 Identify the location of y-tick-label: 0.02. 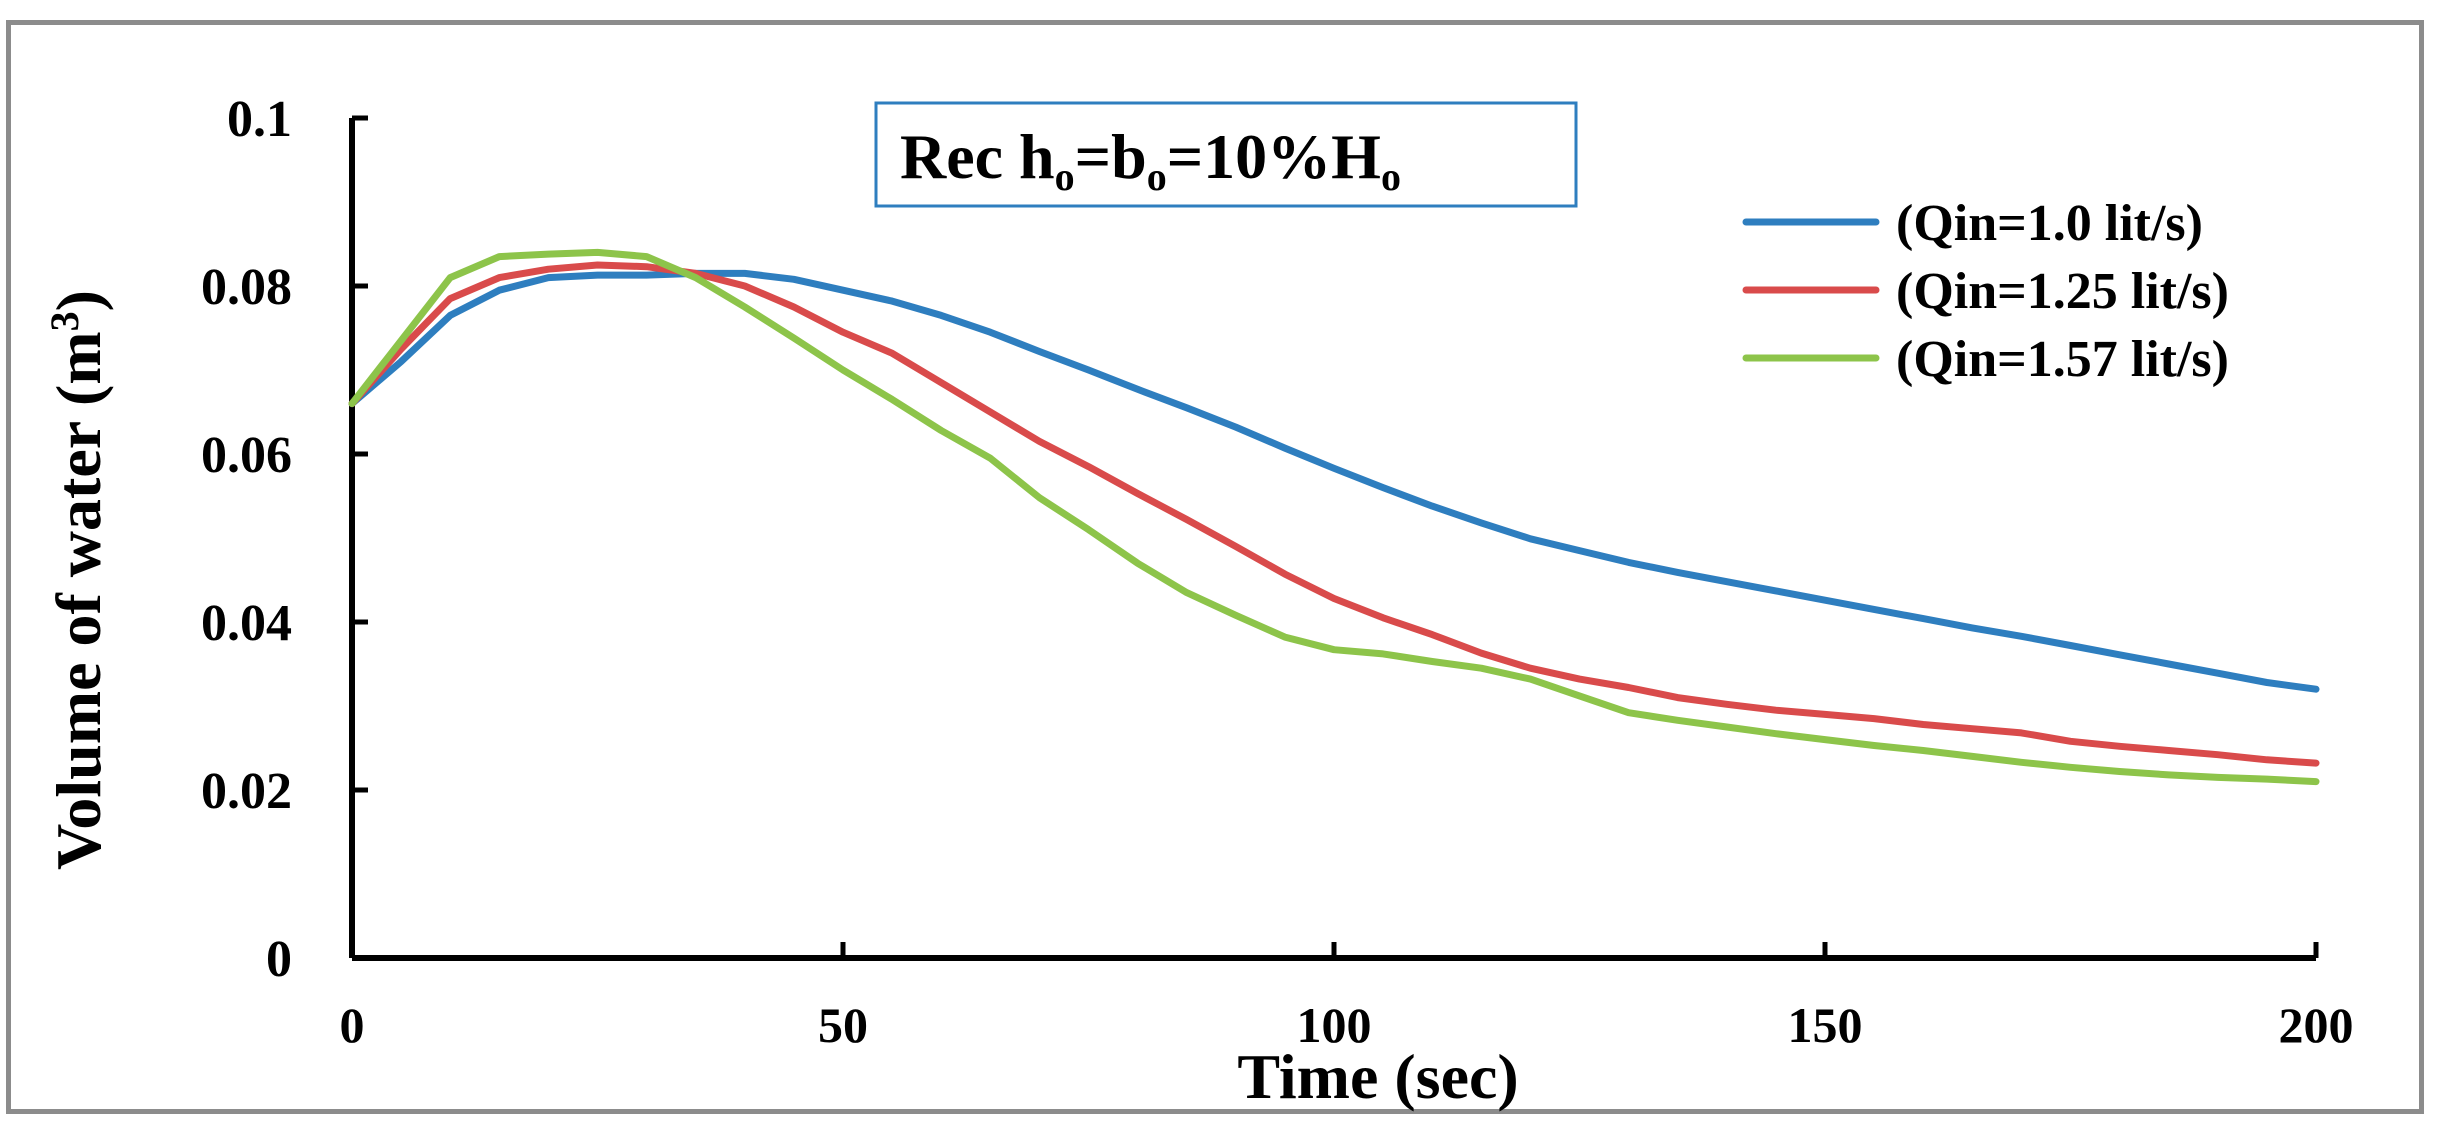
(246, 791).